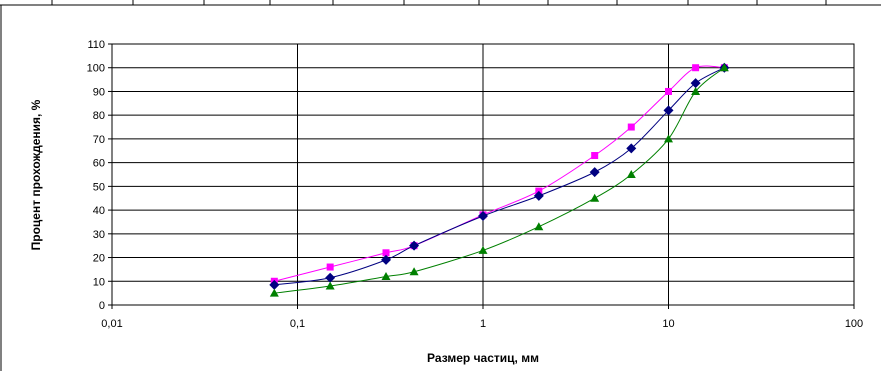 This screenshot has height=371, width=881. What do you see at coordinates (111, 324) in the screenshot?
I see `x-tick-label: 0,01` at bounding box center [111, 324].